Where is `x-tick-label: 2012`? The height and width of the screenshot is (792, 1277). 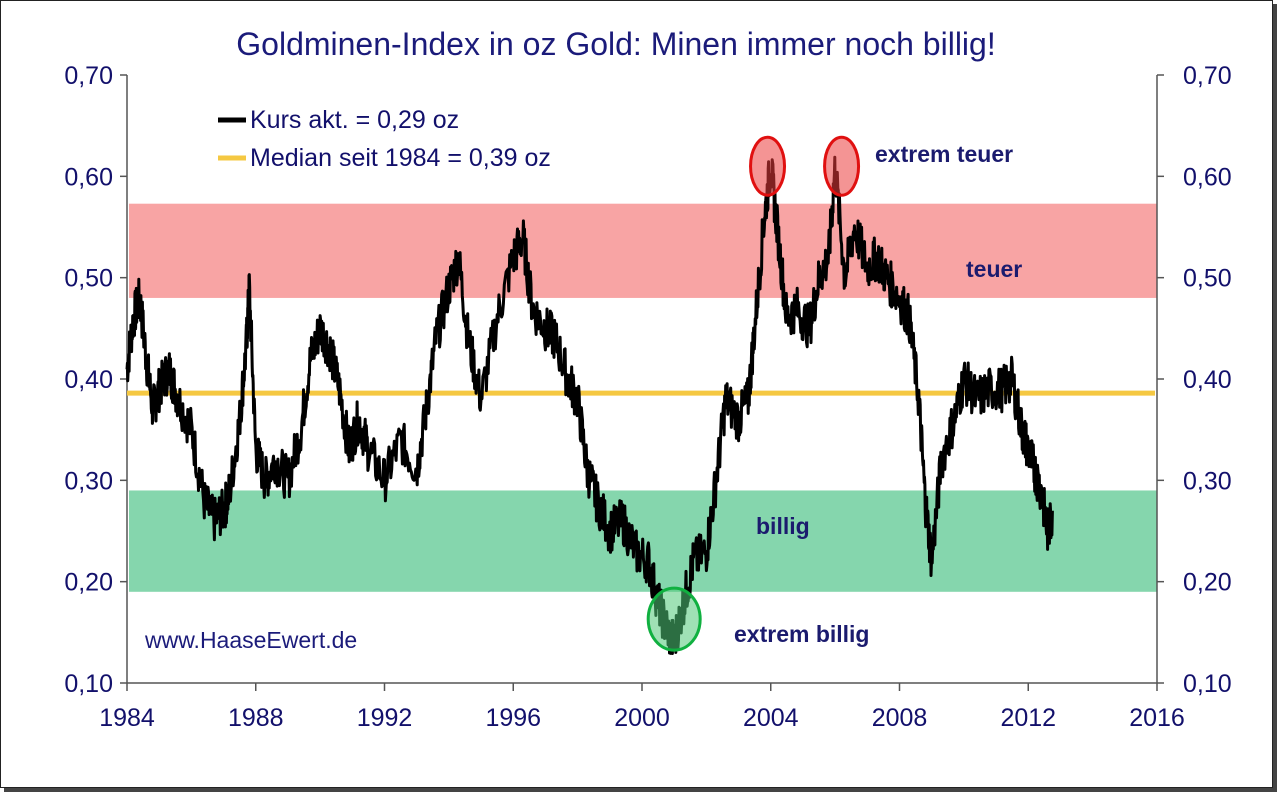 x-tick-label: 2012 is located at coordinates (1028, 718).